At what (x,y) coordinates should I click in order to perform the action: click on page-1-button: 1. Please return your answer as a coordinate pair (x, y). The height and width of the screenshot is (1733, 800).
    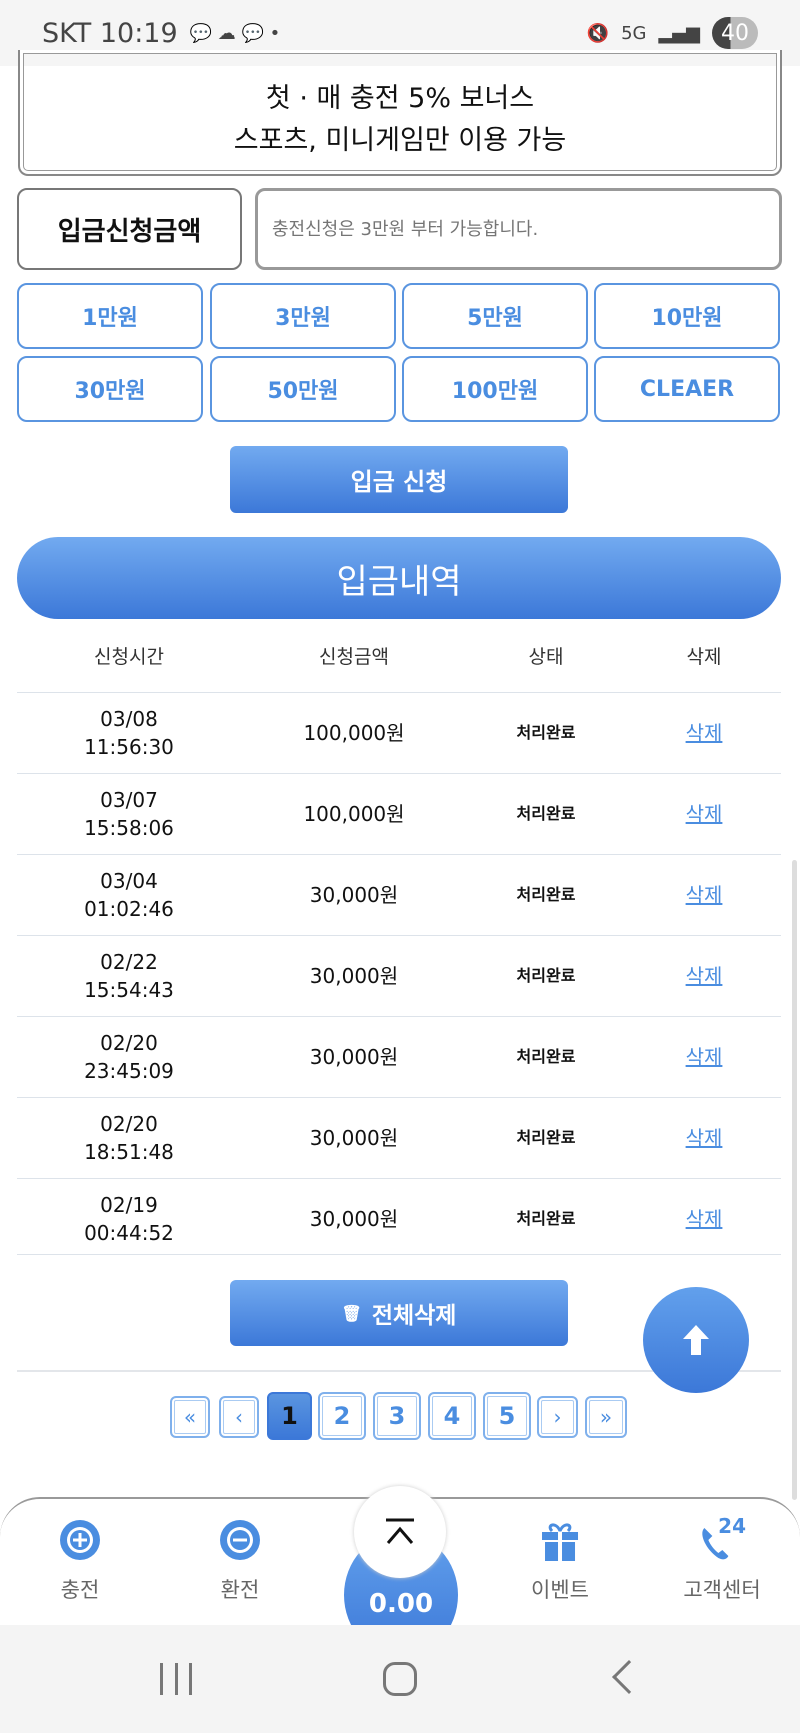
    Looking at the image, I should click on (289, 1416).